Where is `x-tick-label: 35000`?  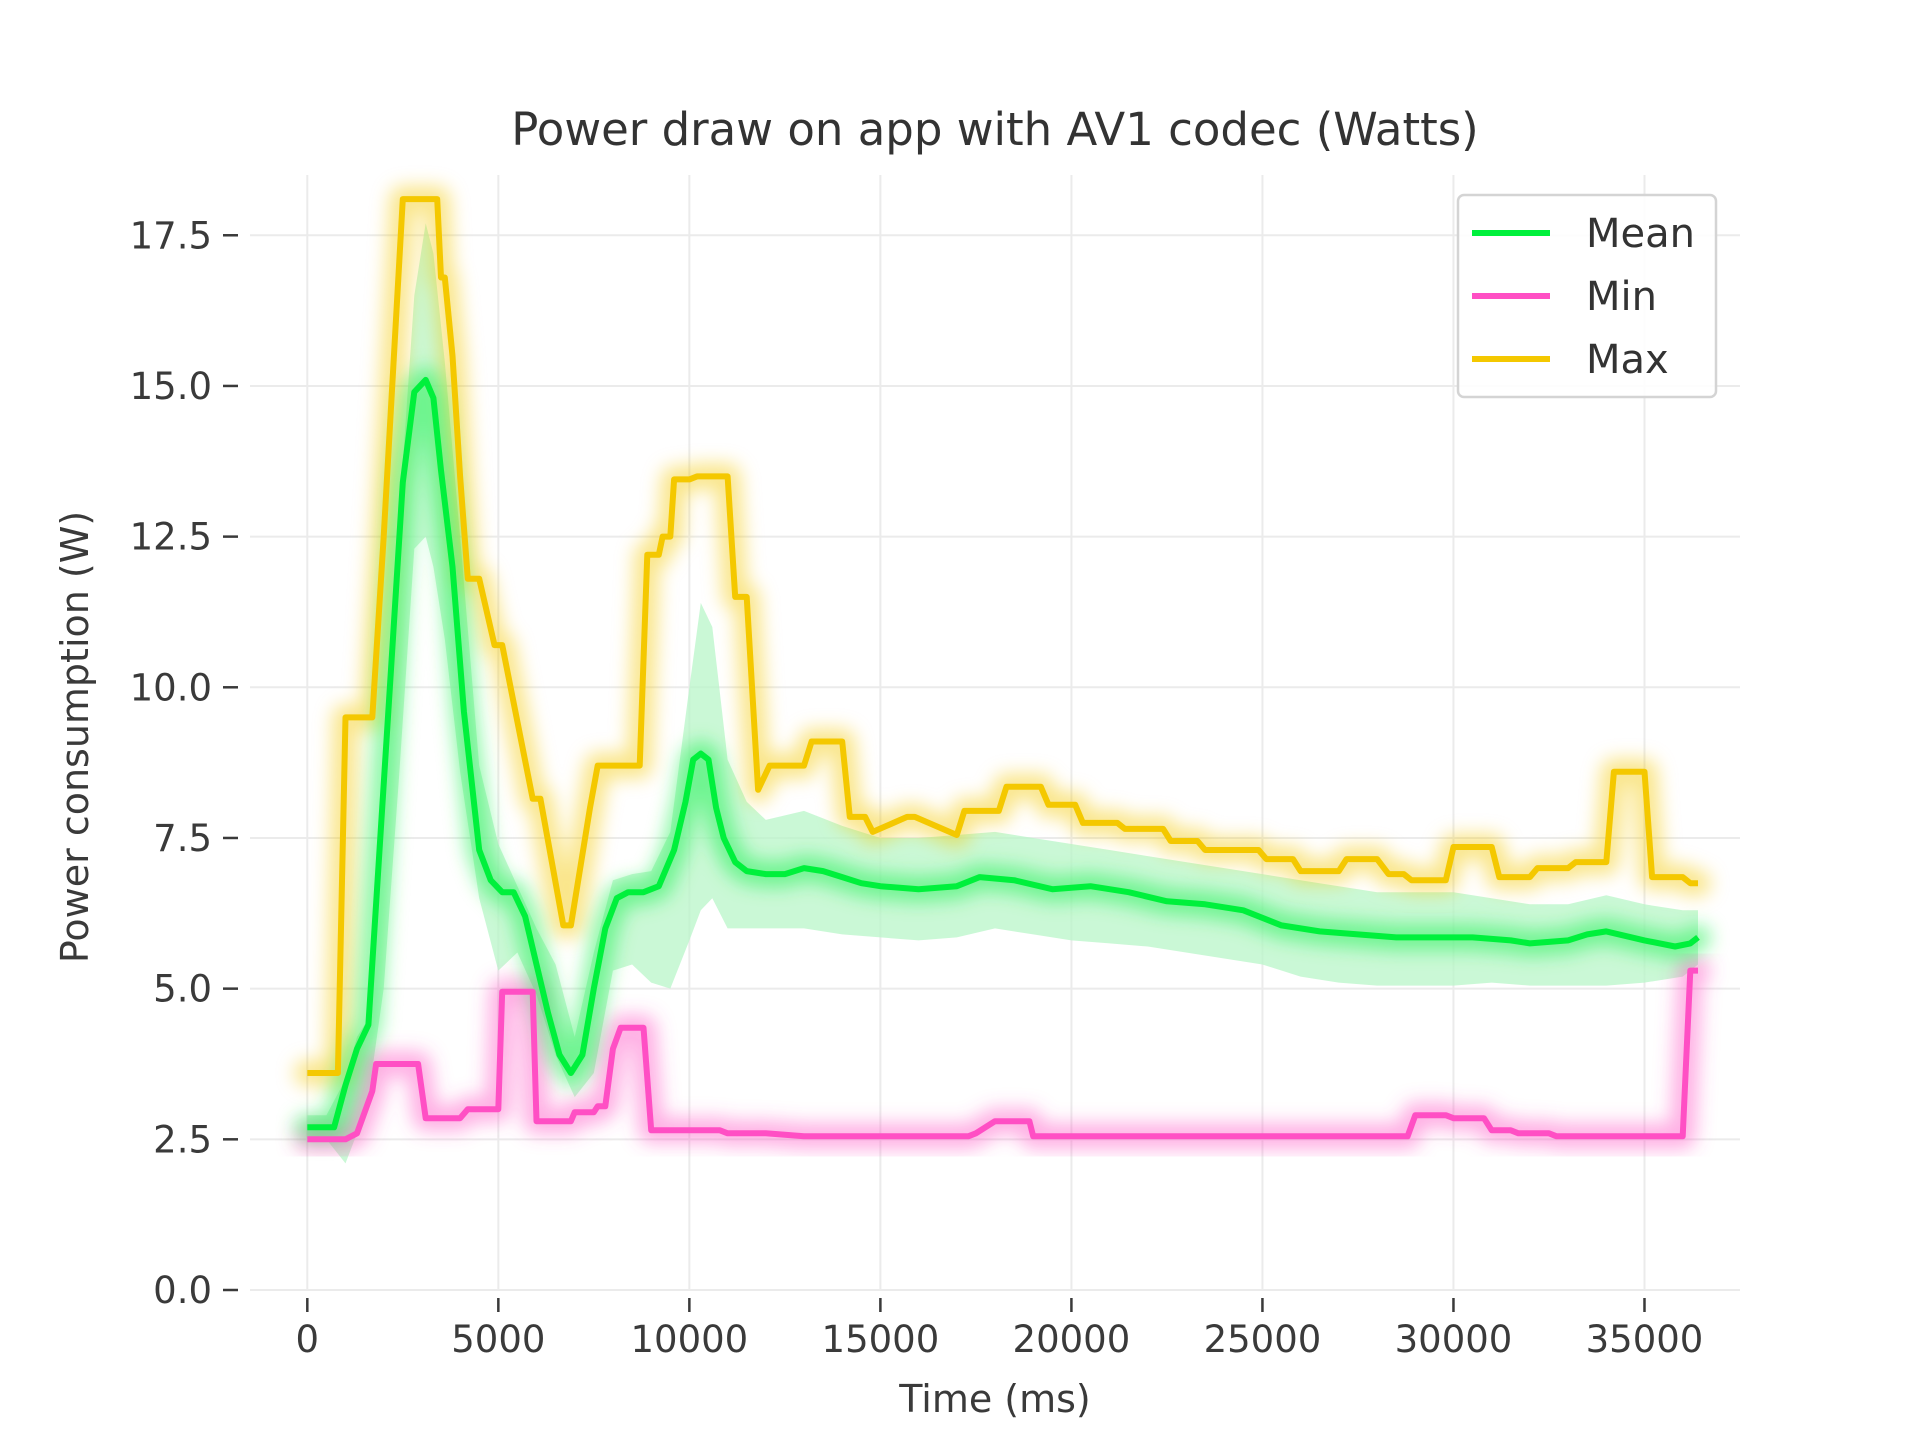
x-tick-label: 35000 is located at coordinates (1645, 1339).